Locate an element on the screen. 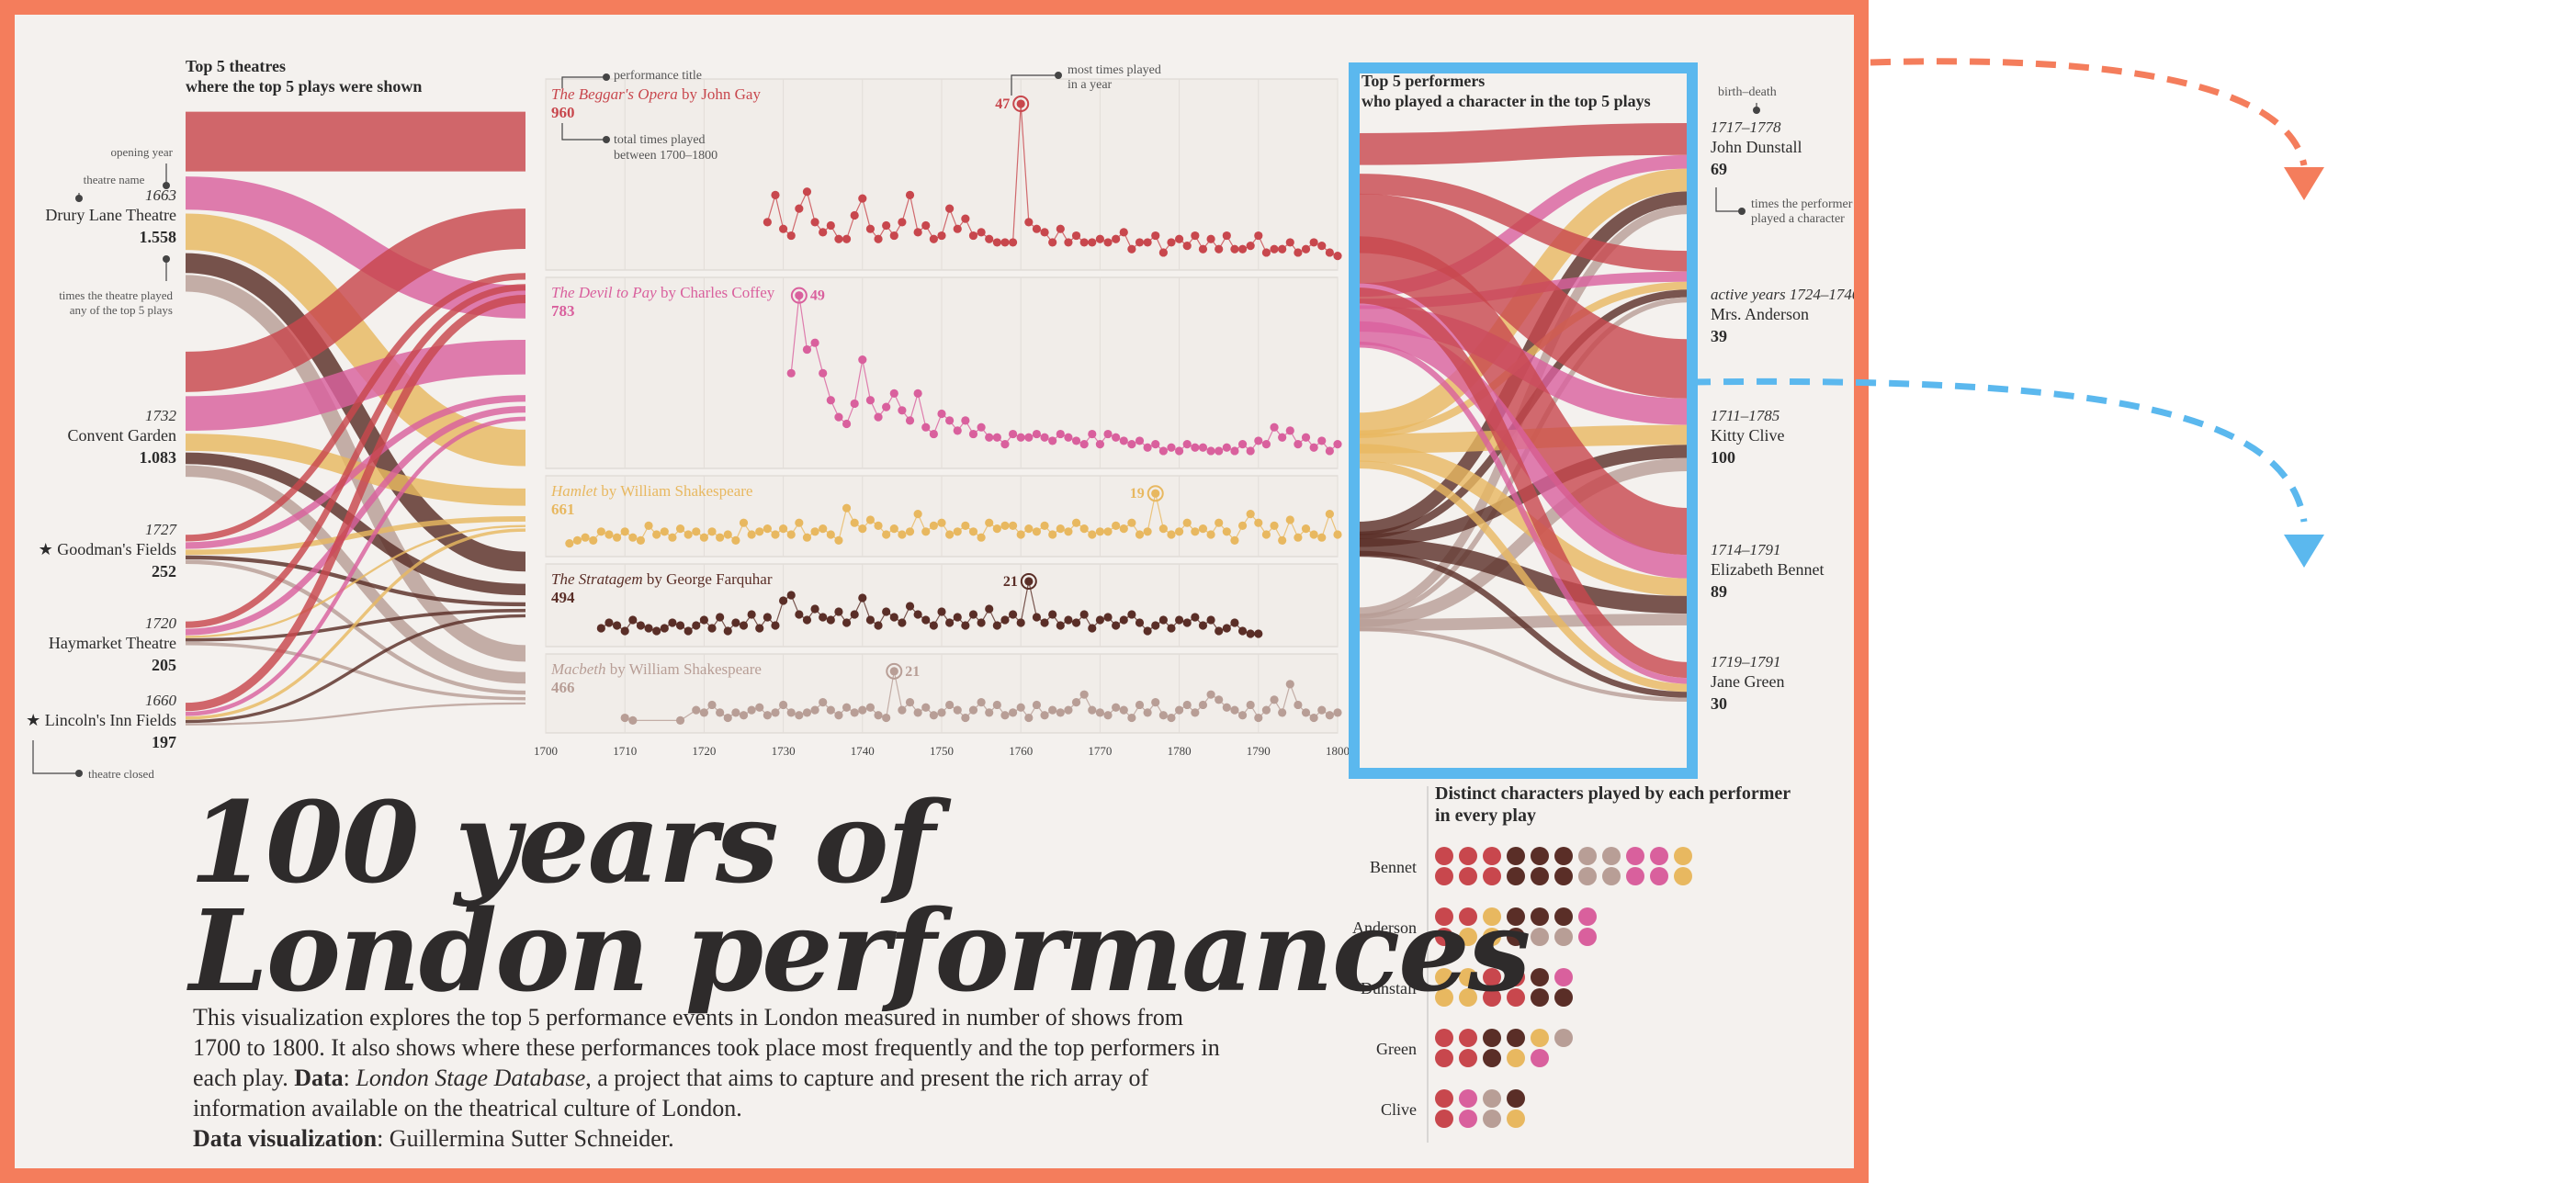 The image size is (2576, 1183). theatre-opening-year: 1663 is located at coordinates (160, 195).